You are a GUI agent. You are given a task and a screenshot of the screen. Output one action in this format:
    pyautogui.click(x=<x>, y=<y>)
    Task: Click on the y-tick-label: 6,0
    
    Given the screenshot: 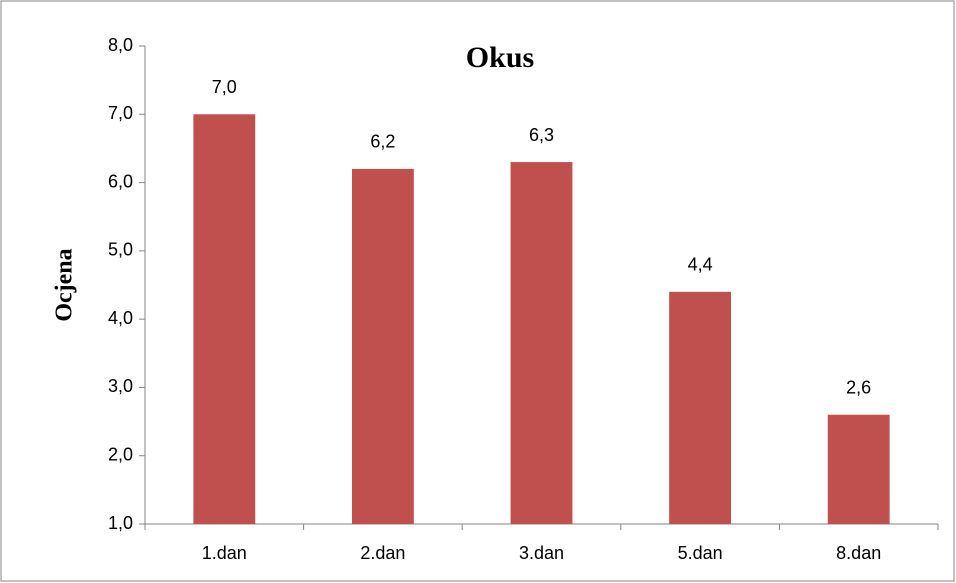 What is the action you would take?
    pyautogui.click(x=120, y=181)
    